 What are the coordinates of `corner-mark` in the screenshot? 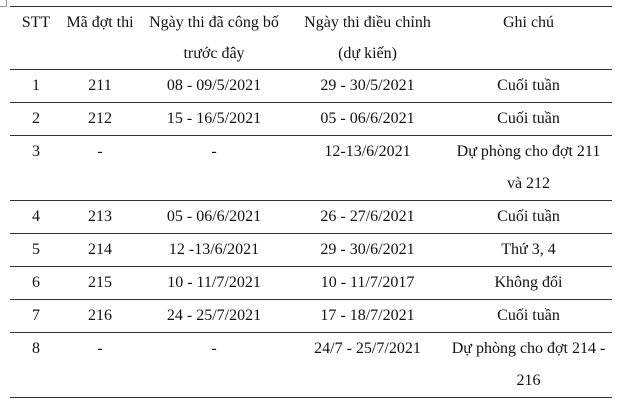 It's located at (3, 3).